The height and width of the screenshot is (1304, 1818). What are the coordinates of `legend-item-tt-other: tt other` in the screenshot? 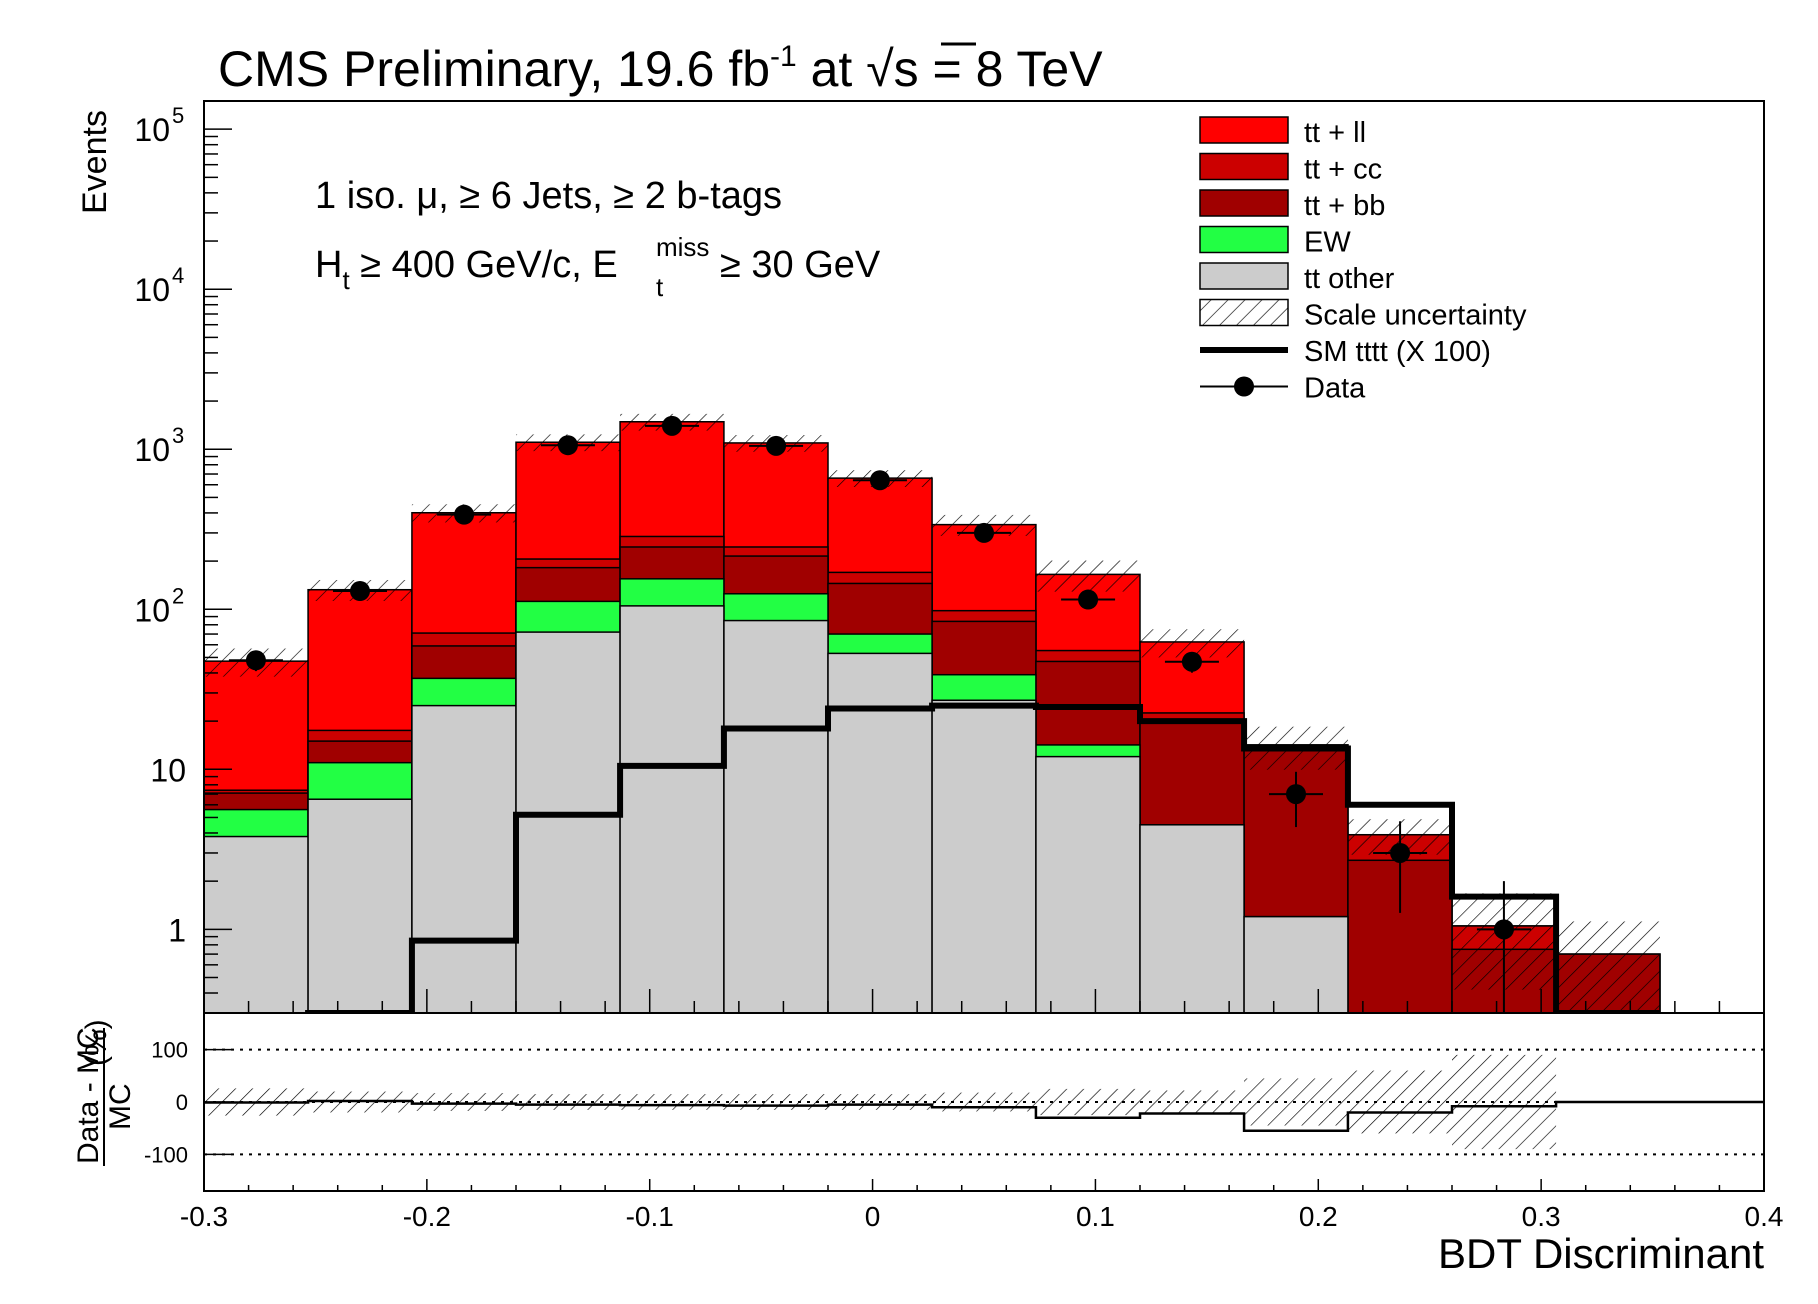 It's located at (1297, 278).